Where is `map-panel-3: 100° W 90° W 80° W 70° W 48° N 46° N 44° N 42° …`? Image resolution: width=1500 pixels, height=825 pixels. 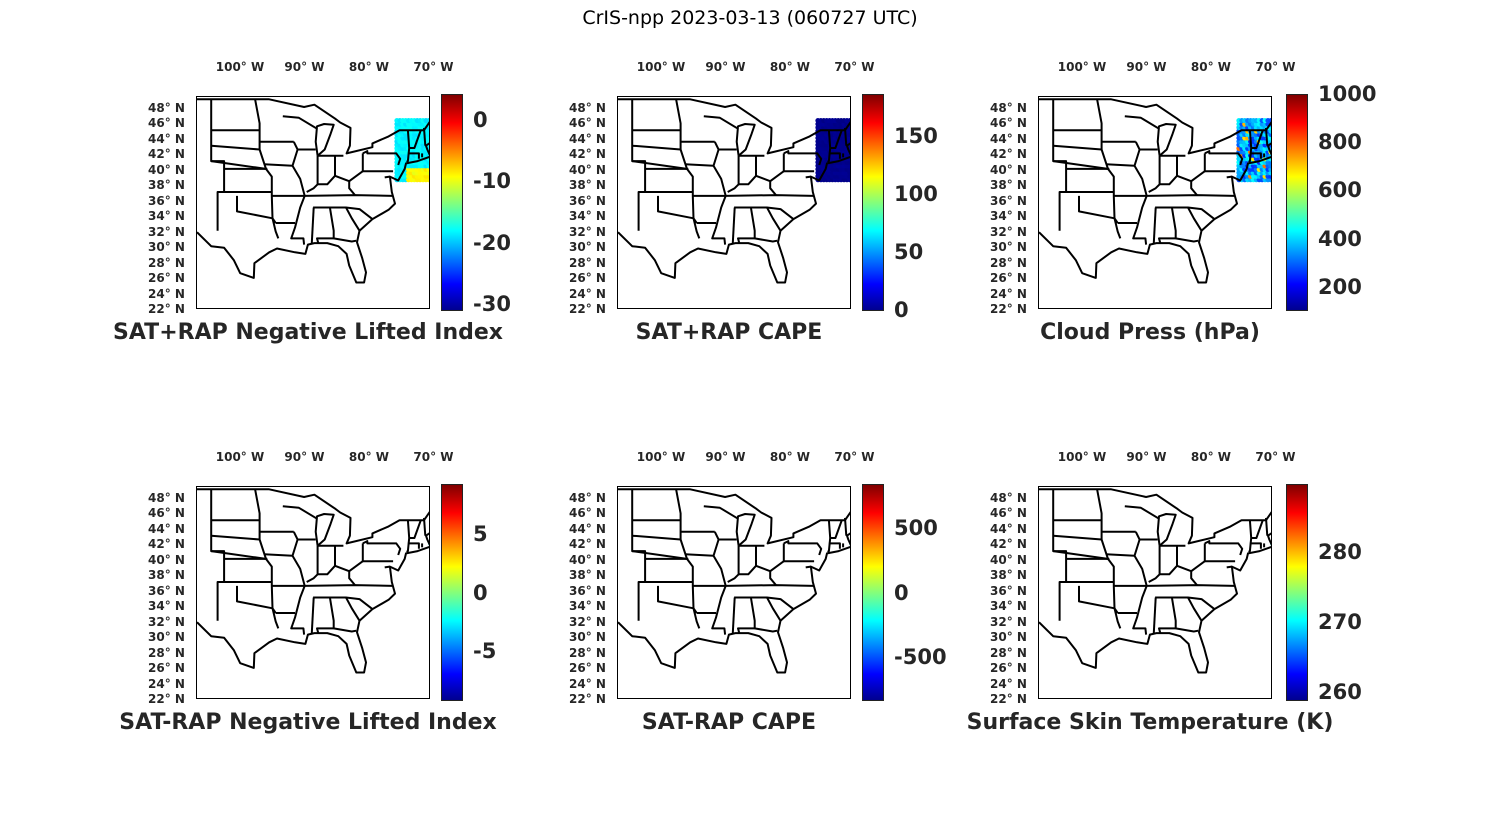 map-panel-3: 100° W 90° W 80° W 70° W 48° N 46° N 44° N 42° … is located at coordinates (1192, 210).